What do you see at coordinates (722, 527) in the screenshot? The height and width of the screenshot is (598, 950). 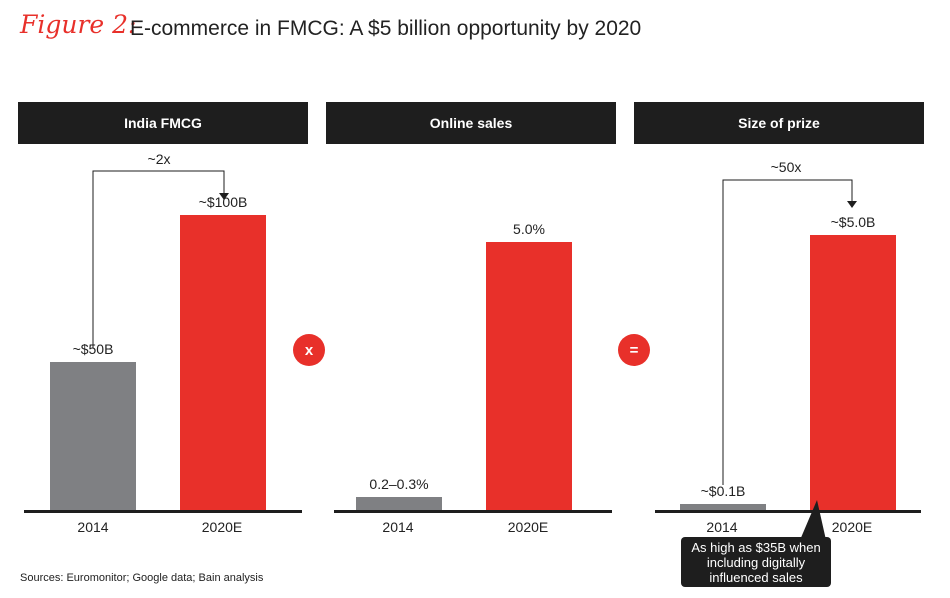 I see `category-label-size-of-prize-2014: 2014` at bounding box center [722, 527].